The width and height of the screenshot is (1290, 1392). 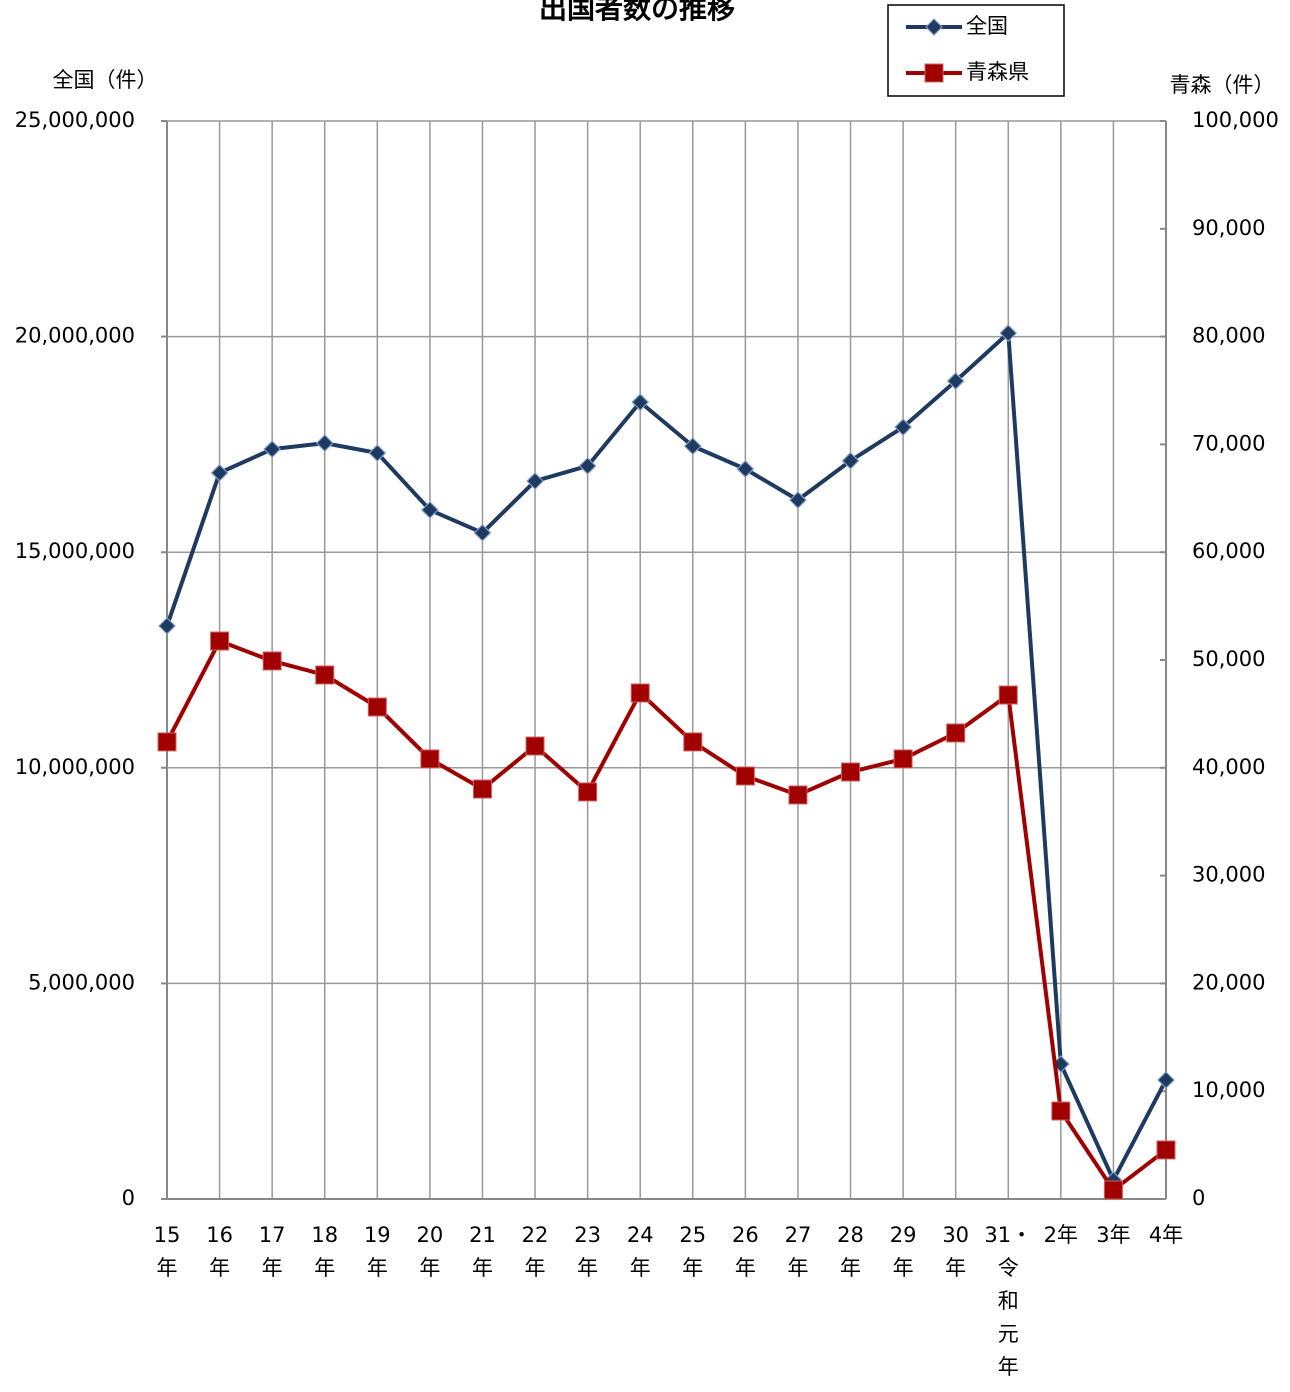 What do you see at coordinates (640, 1251) in the screenshot?
I see `x-tick-label: 24 年` at bounding box center [640, 1251].